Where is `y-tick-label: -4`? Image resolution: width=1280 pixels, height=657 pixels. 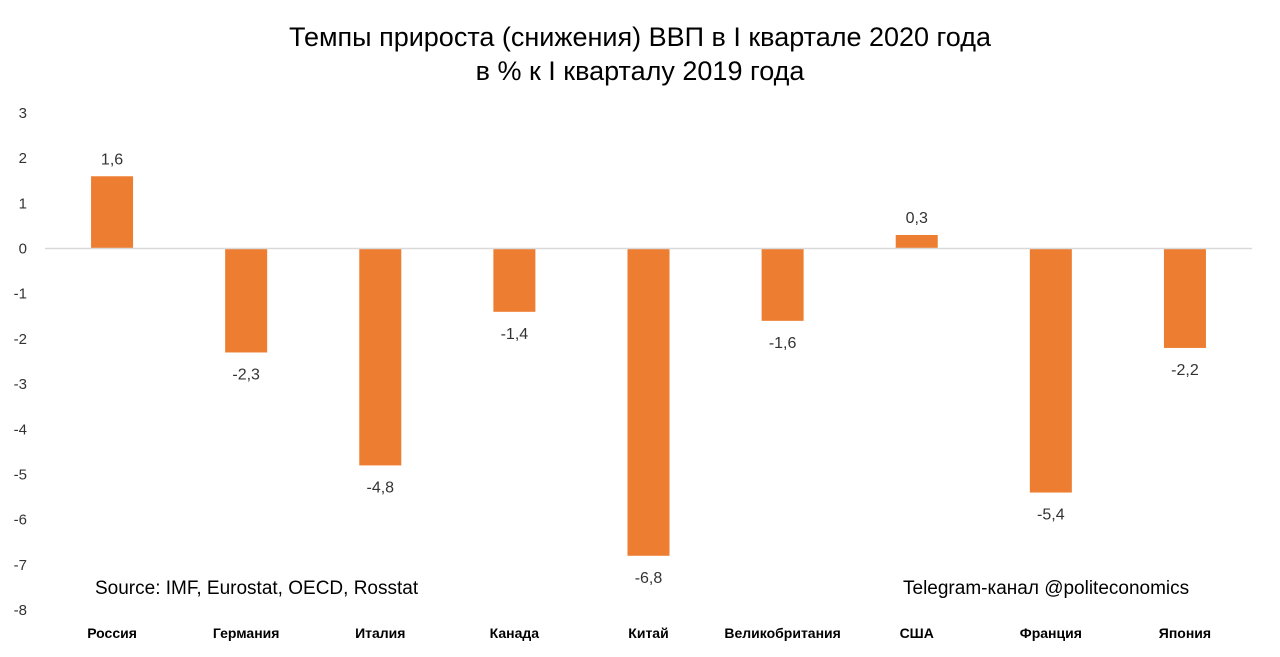 y-tick-label: -4 is located at coordinates (20, 429).